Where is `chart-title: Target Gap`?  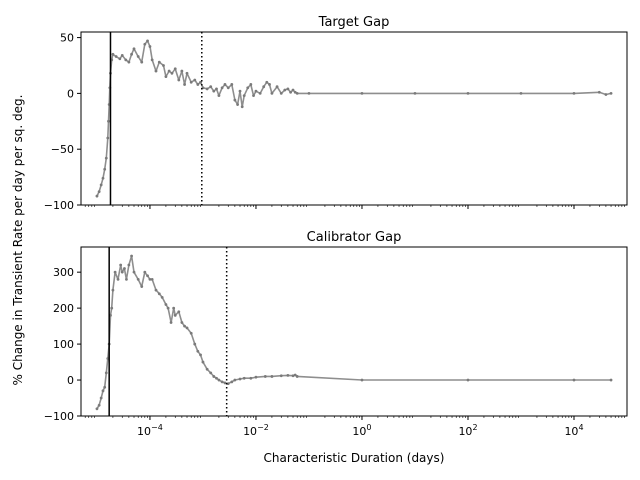
chart-title: Target Gap is located at coordinates (354, 22).